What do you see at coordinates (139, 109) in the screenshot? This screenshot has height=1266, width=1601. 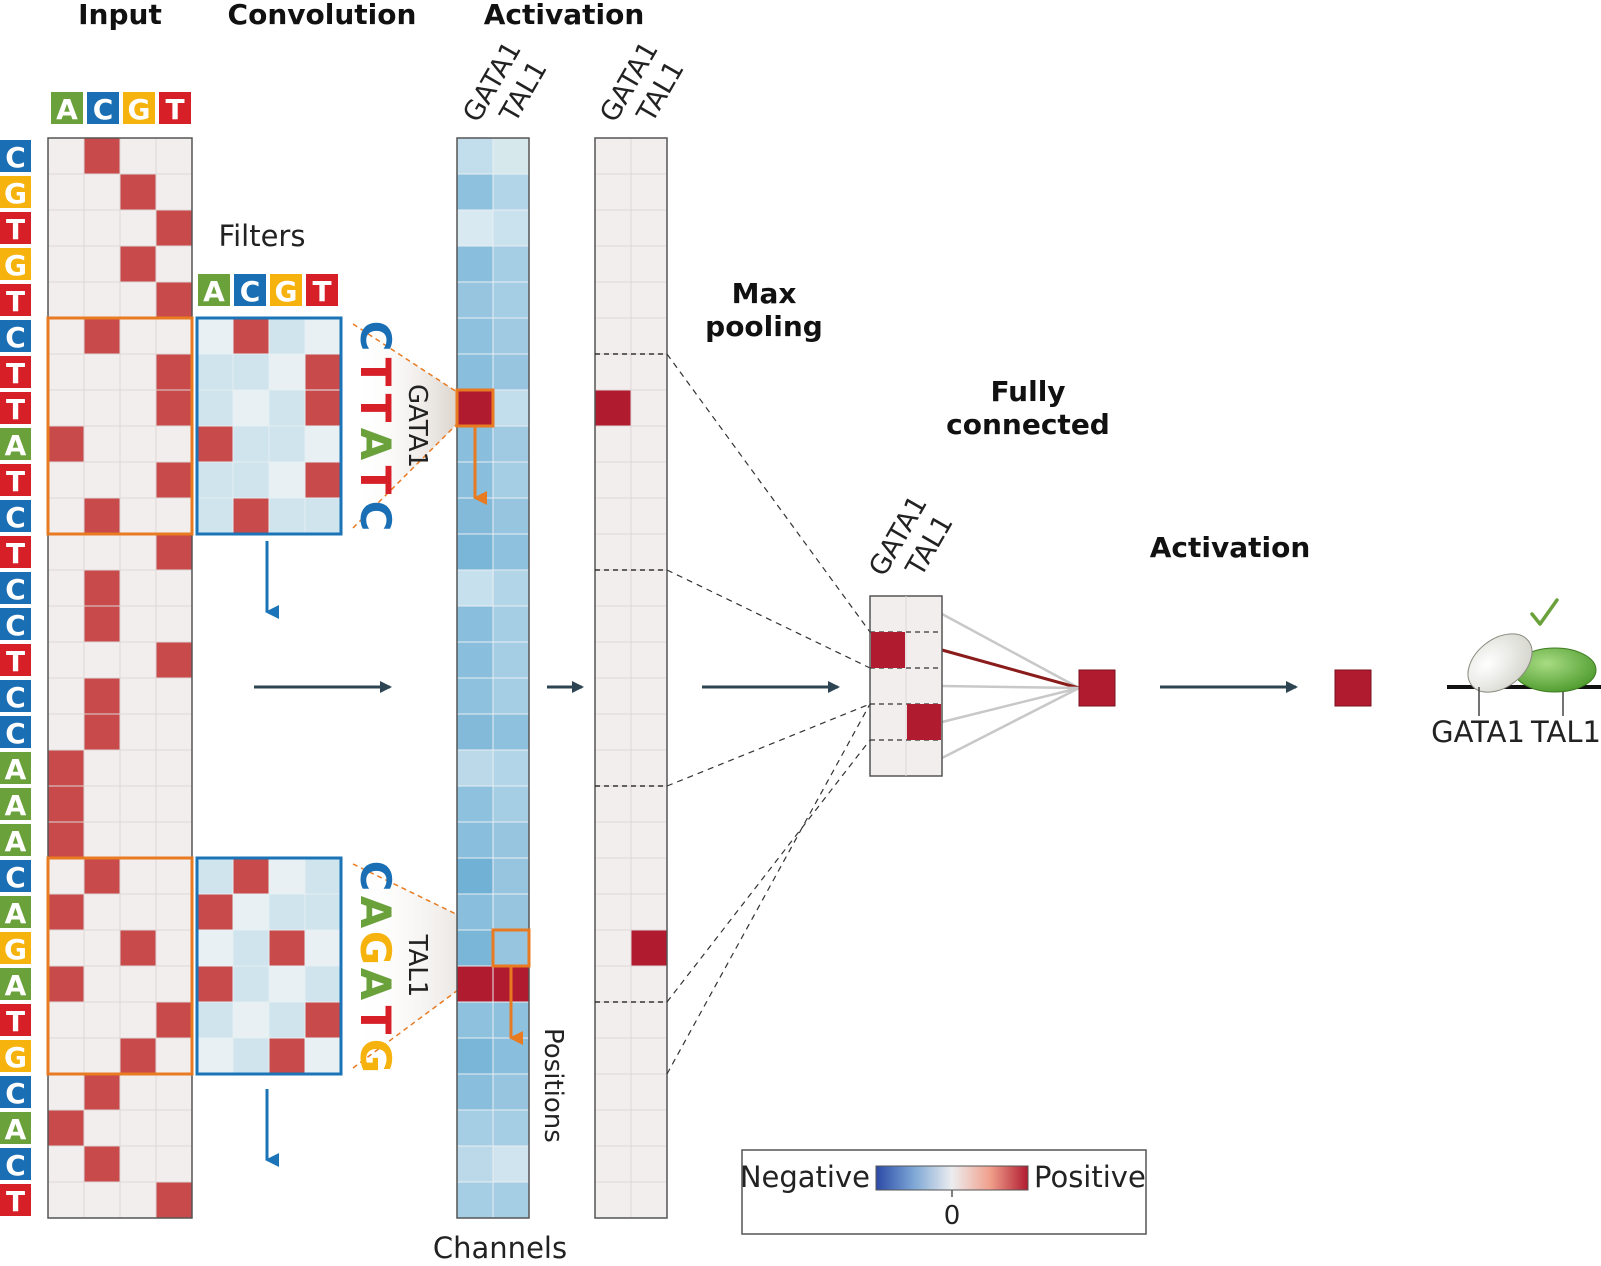 I see `svg-text: G` at bounding box center [139, 109].